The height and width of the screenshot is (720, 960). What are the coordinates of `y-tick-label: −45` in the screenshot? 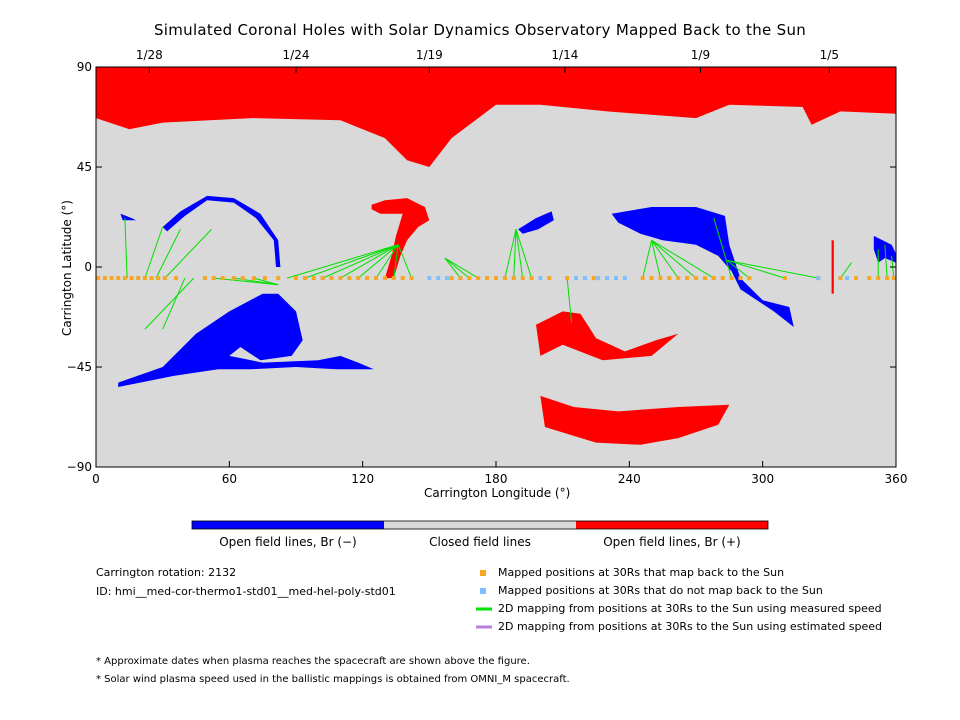 It's located at (79, 367).